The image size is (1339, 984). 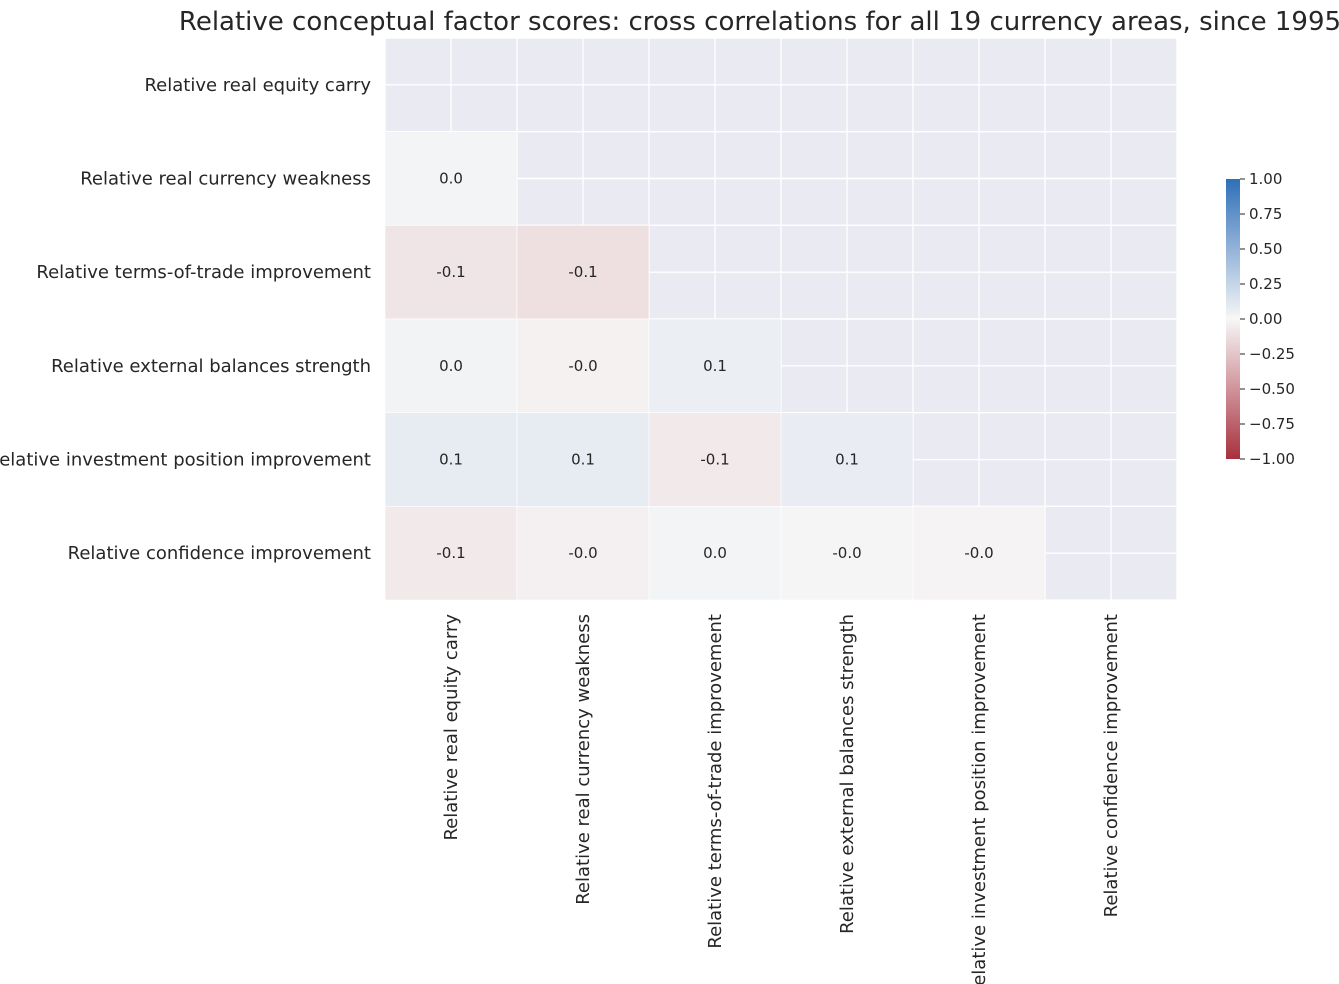 I want to click on row-label-3: Relative external balances strength, so click(x=211, y=366).